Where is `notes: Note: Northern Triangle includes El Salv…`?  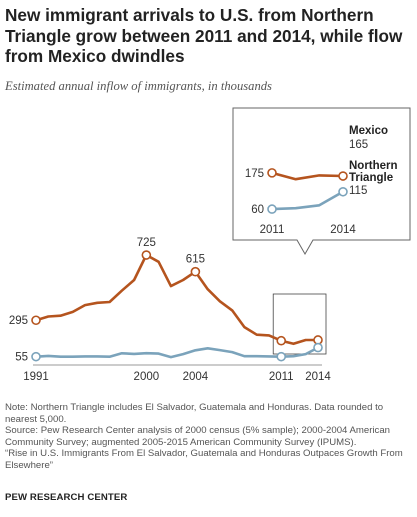 notes: Note: Northern Triangle includes El Salv… is located at coordinates (210, 437).